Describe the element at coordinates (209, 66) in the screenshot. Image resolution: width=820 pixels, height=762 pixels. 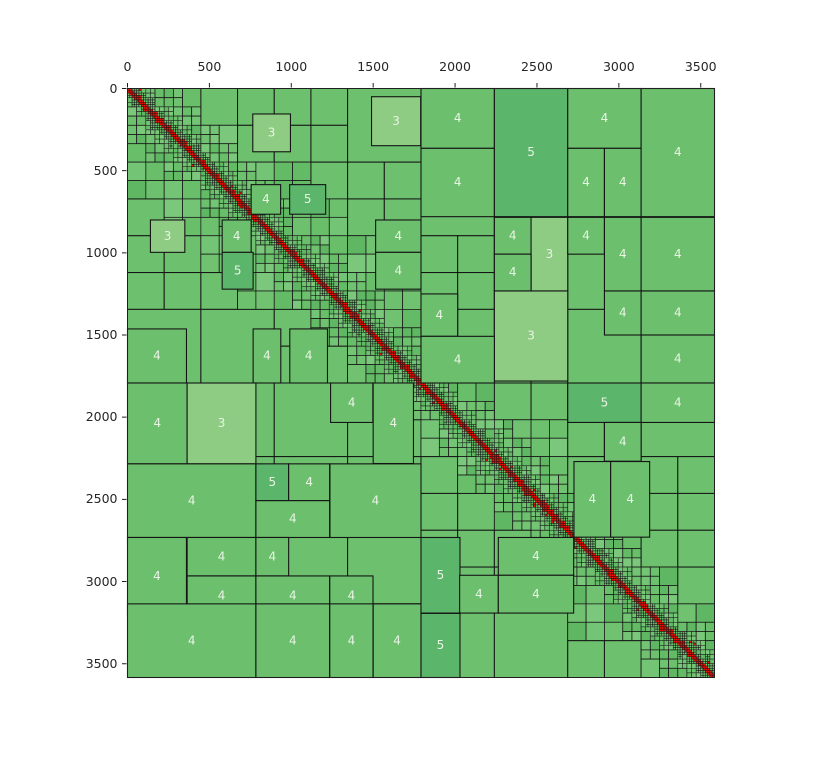
I see `x-axis-tick-label: 500` at that location.